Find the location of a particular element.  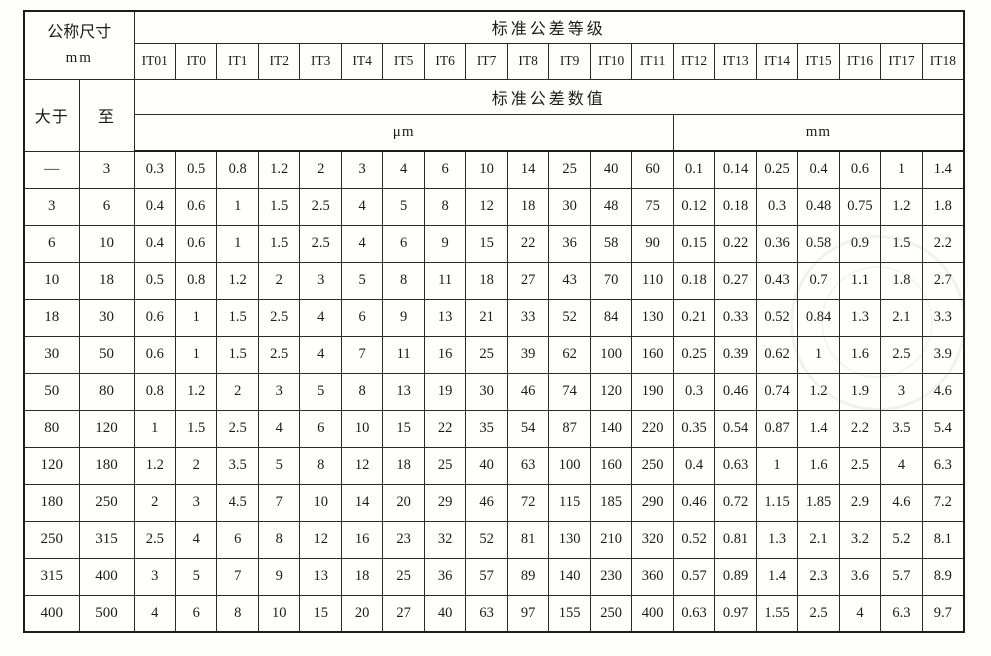

range-over-cell: 50 is located at coordinates (51, 391).